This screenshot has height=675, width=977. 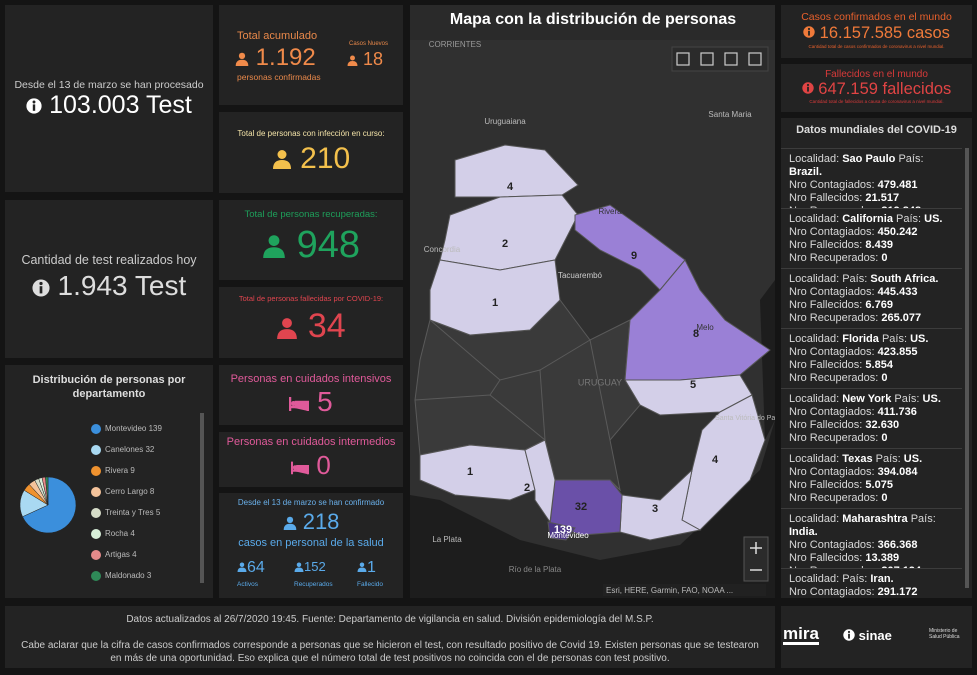 What do you see at coordinates (904, 279) in the screenshot?
I see `field-value: South Africa.` at bounding box center [904, 279].